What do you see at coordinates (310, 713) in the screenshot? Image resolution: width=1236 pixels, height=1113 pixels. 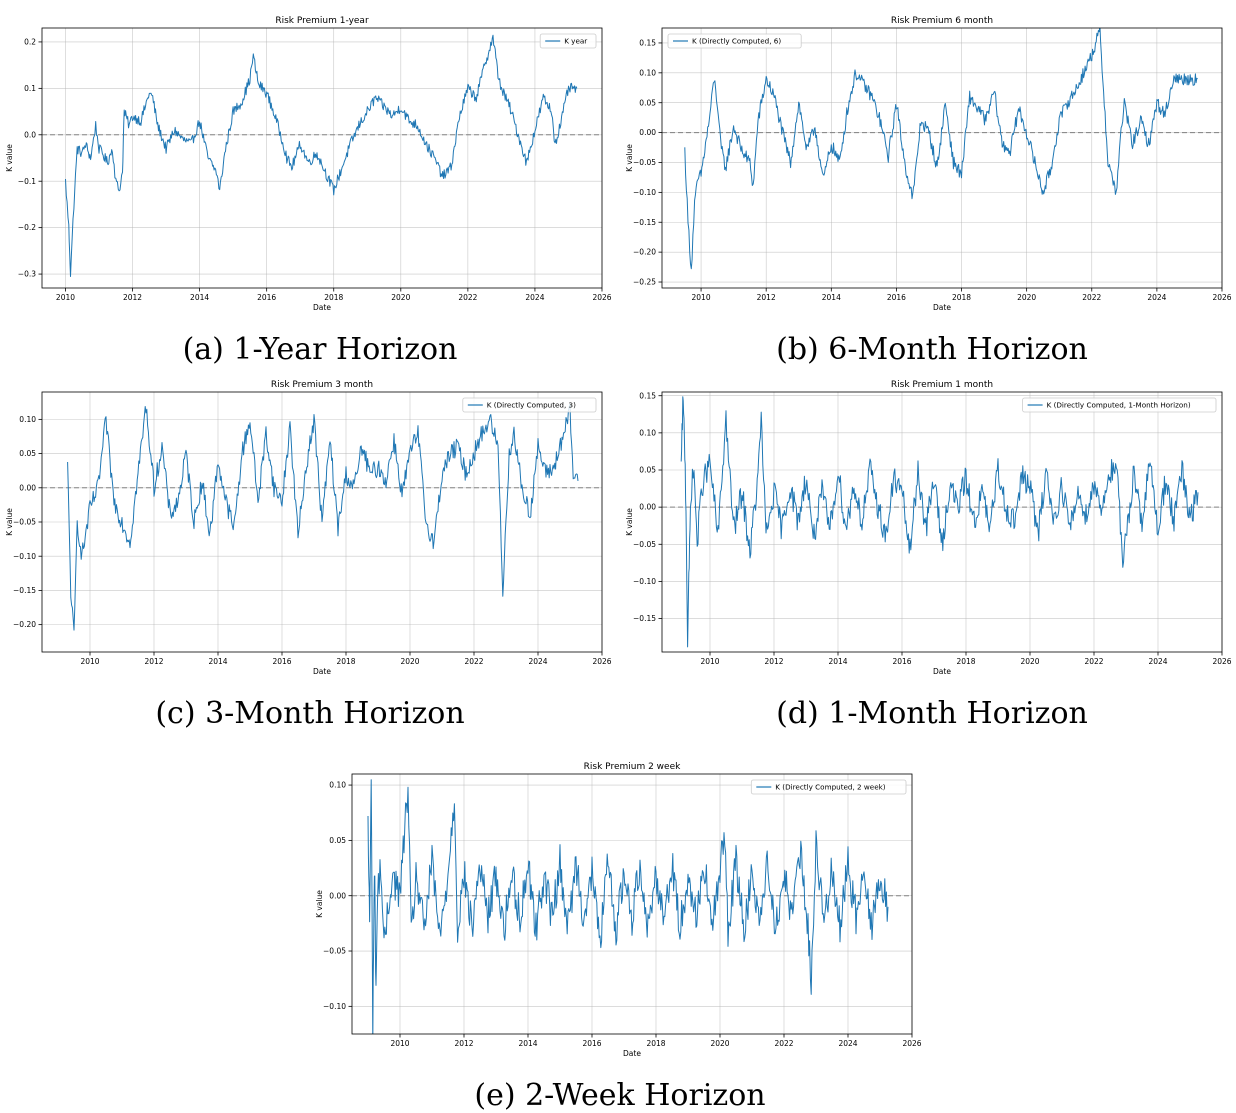 I see `caption-c: (c) 3-Month Horizon` at bounding box center [310, 713].